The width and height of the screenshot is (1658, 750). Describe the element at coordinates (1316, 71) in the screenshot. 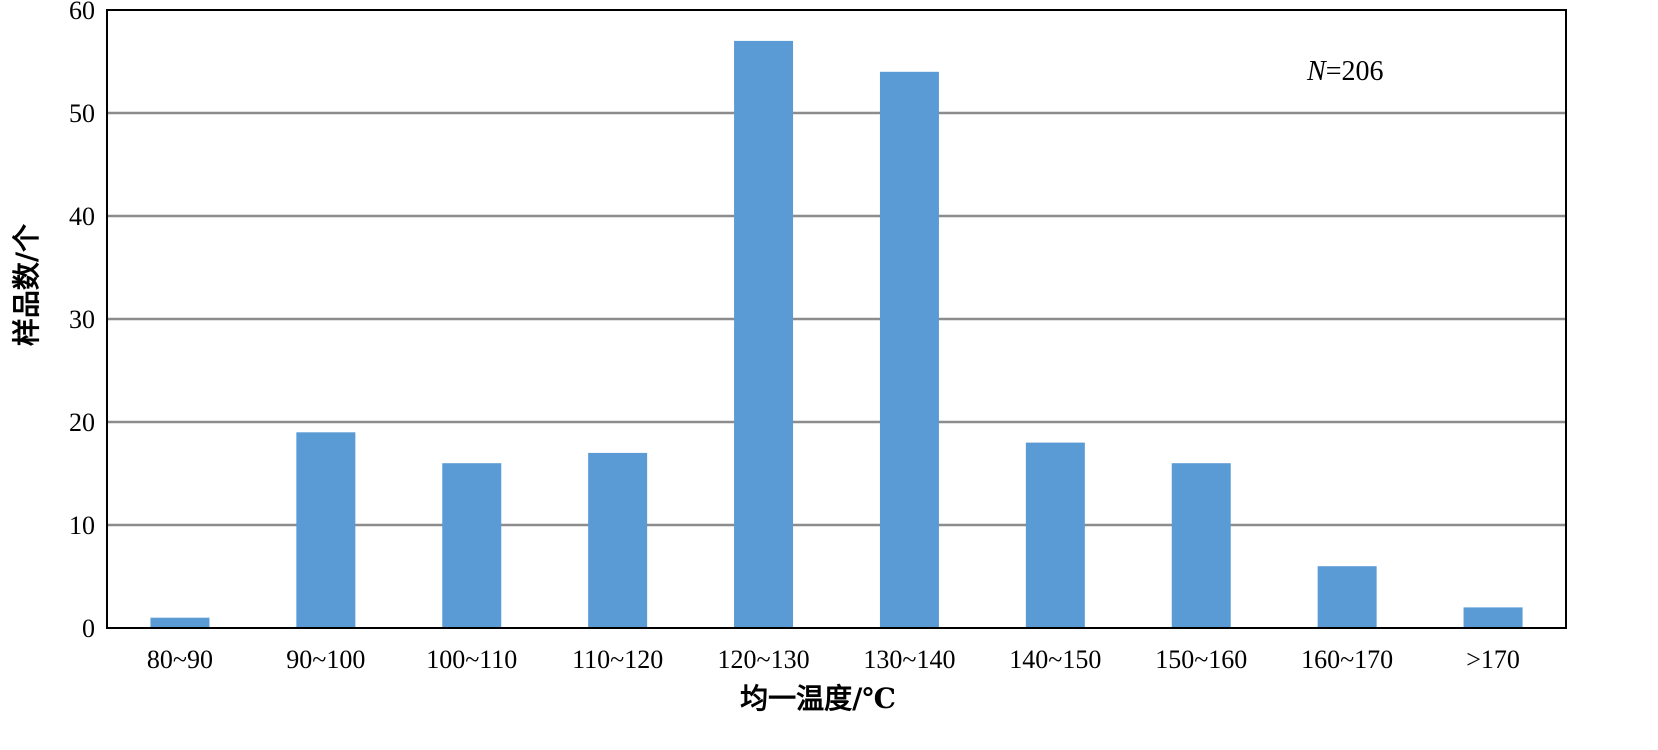

I see `annotation-italic: N` at that location.